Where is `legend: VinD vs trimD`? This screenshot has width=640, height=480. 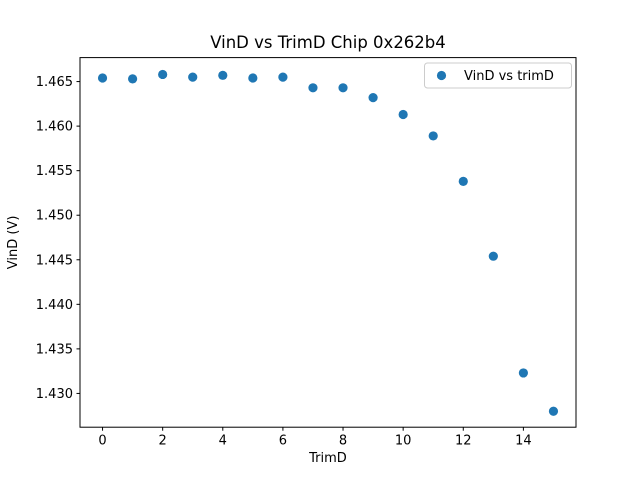
legend: VinD vs trimD is located at coordinates (498, 75).